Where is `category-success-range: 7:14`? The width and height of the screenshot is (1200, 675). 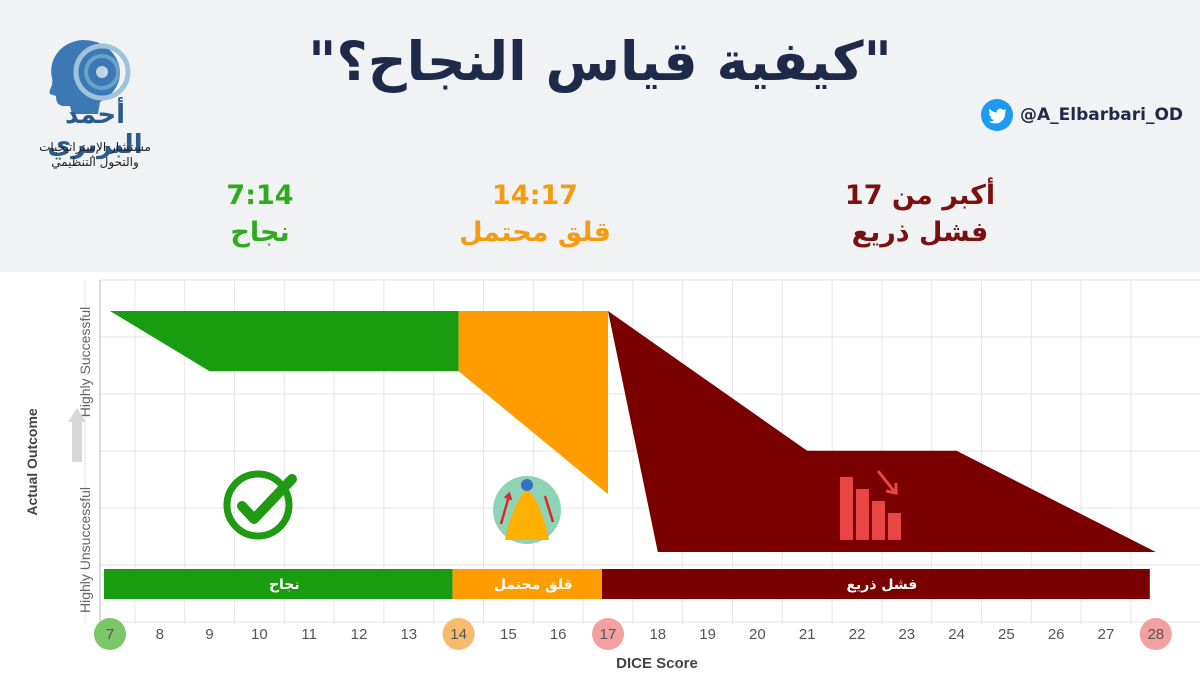 category-success-range: 7:14 is located at coordinates (260, 195).